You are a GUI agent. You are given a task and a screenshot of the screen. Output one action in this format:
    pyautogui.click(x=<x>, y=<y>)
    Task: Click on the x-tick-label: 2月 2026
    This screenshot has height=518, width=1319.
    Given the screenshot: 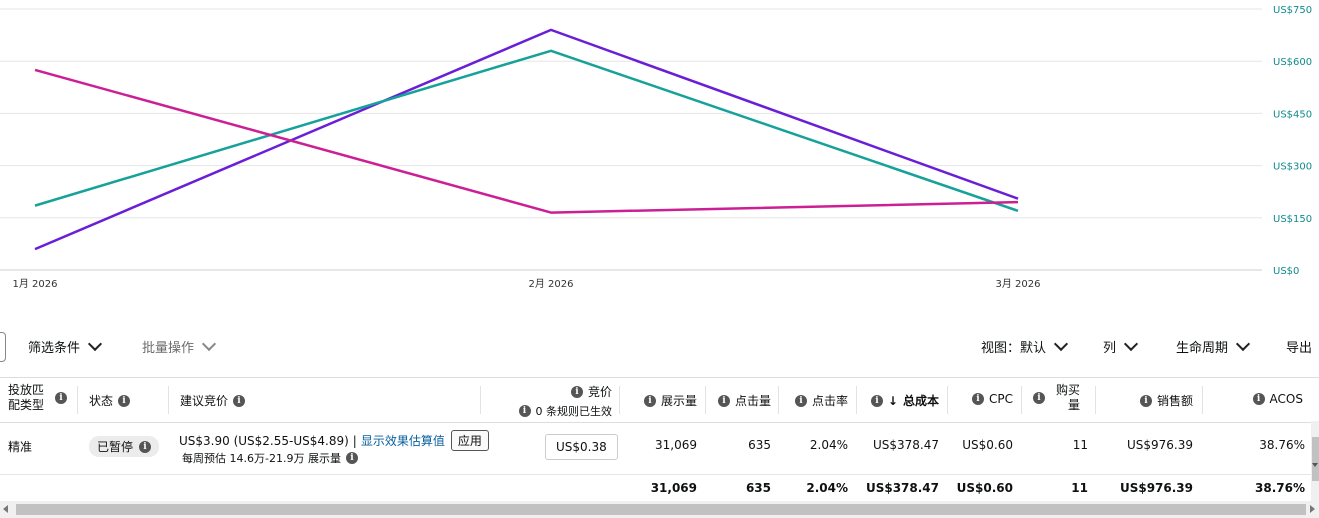 What is the action you would take?
    pyautogui.click(x=551, y=284)
    